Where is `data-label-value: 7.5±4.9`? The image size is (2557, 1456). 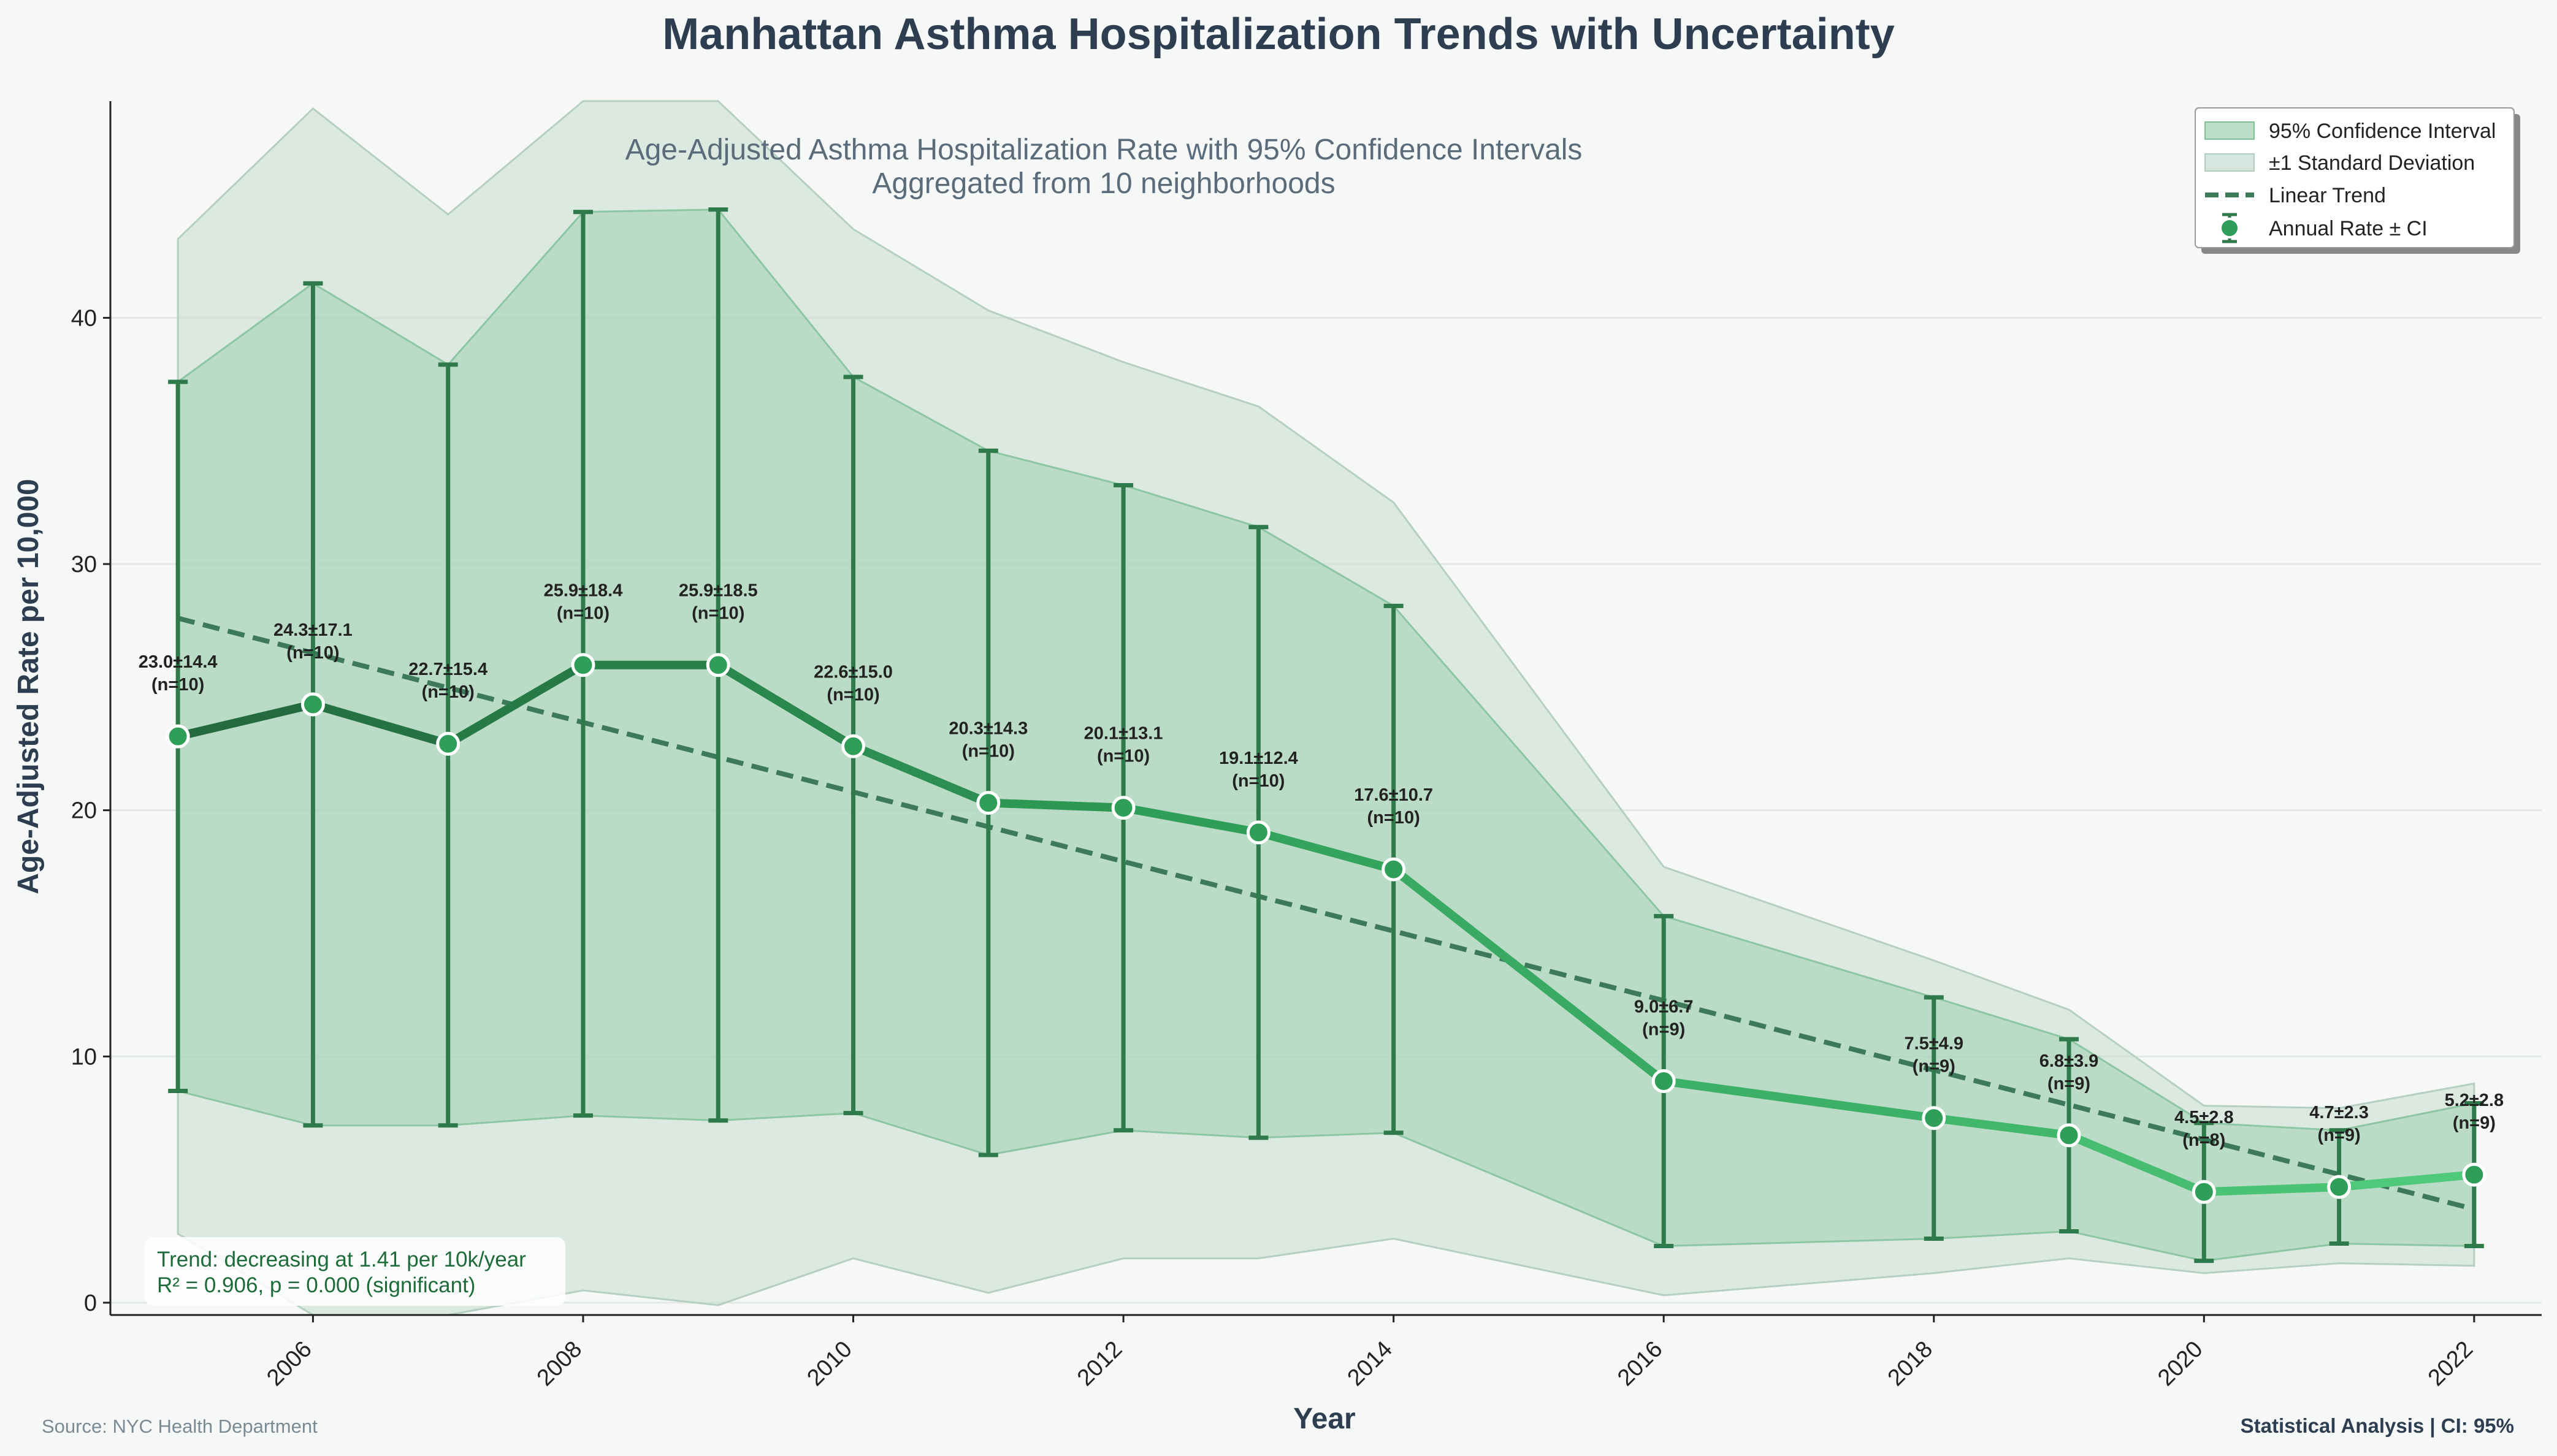
data-label-value: 7.5±4.9 is located at coordinates (1933, 1044).